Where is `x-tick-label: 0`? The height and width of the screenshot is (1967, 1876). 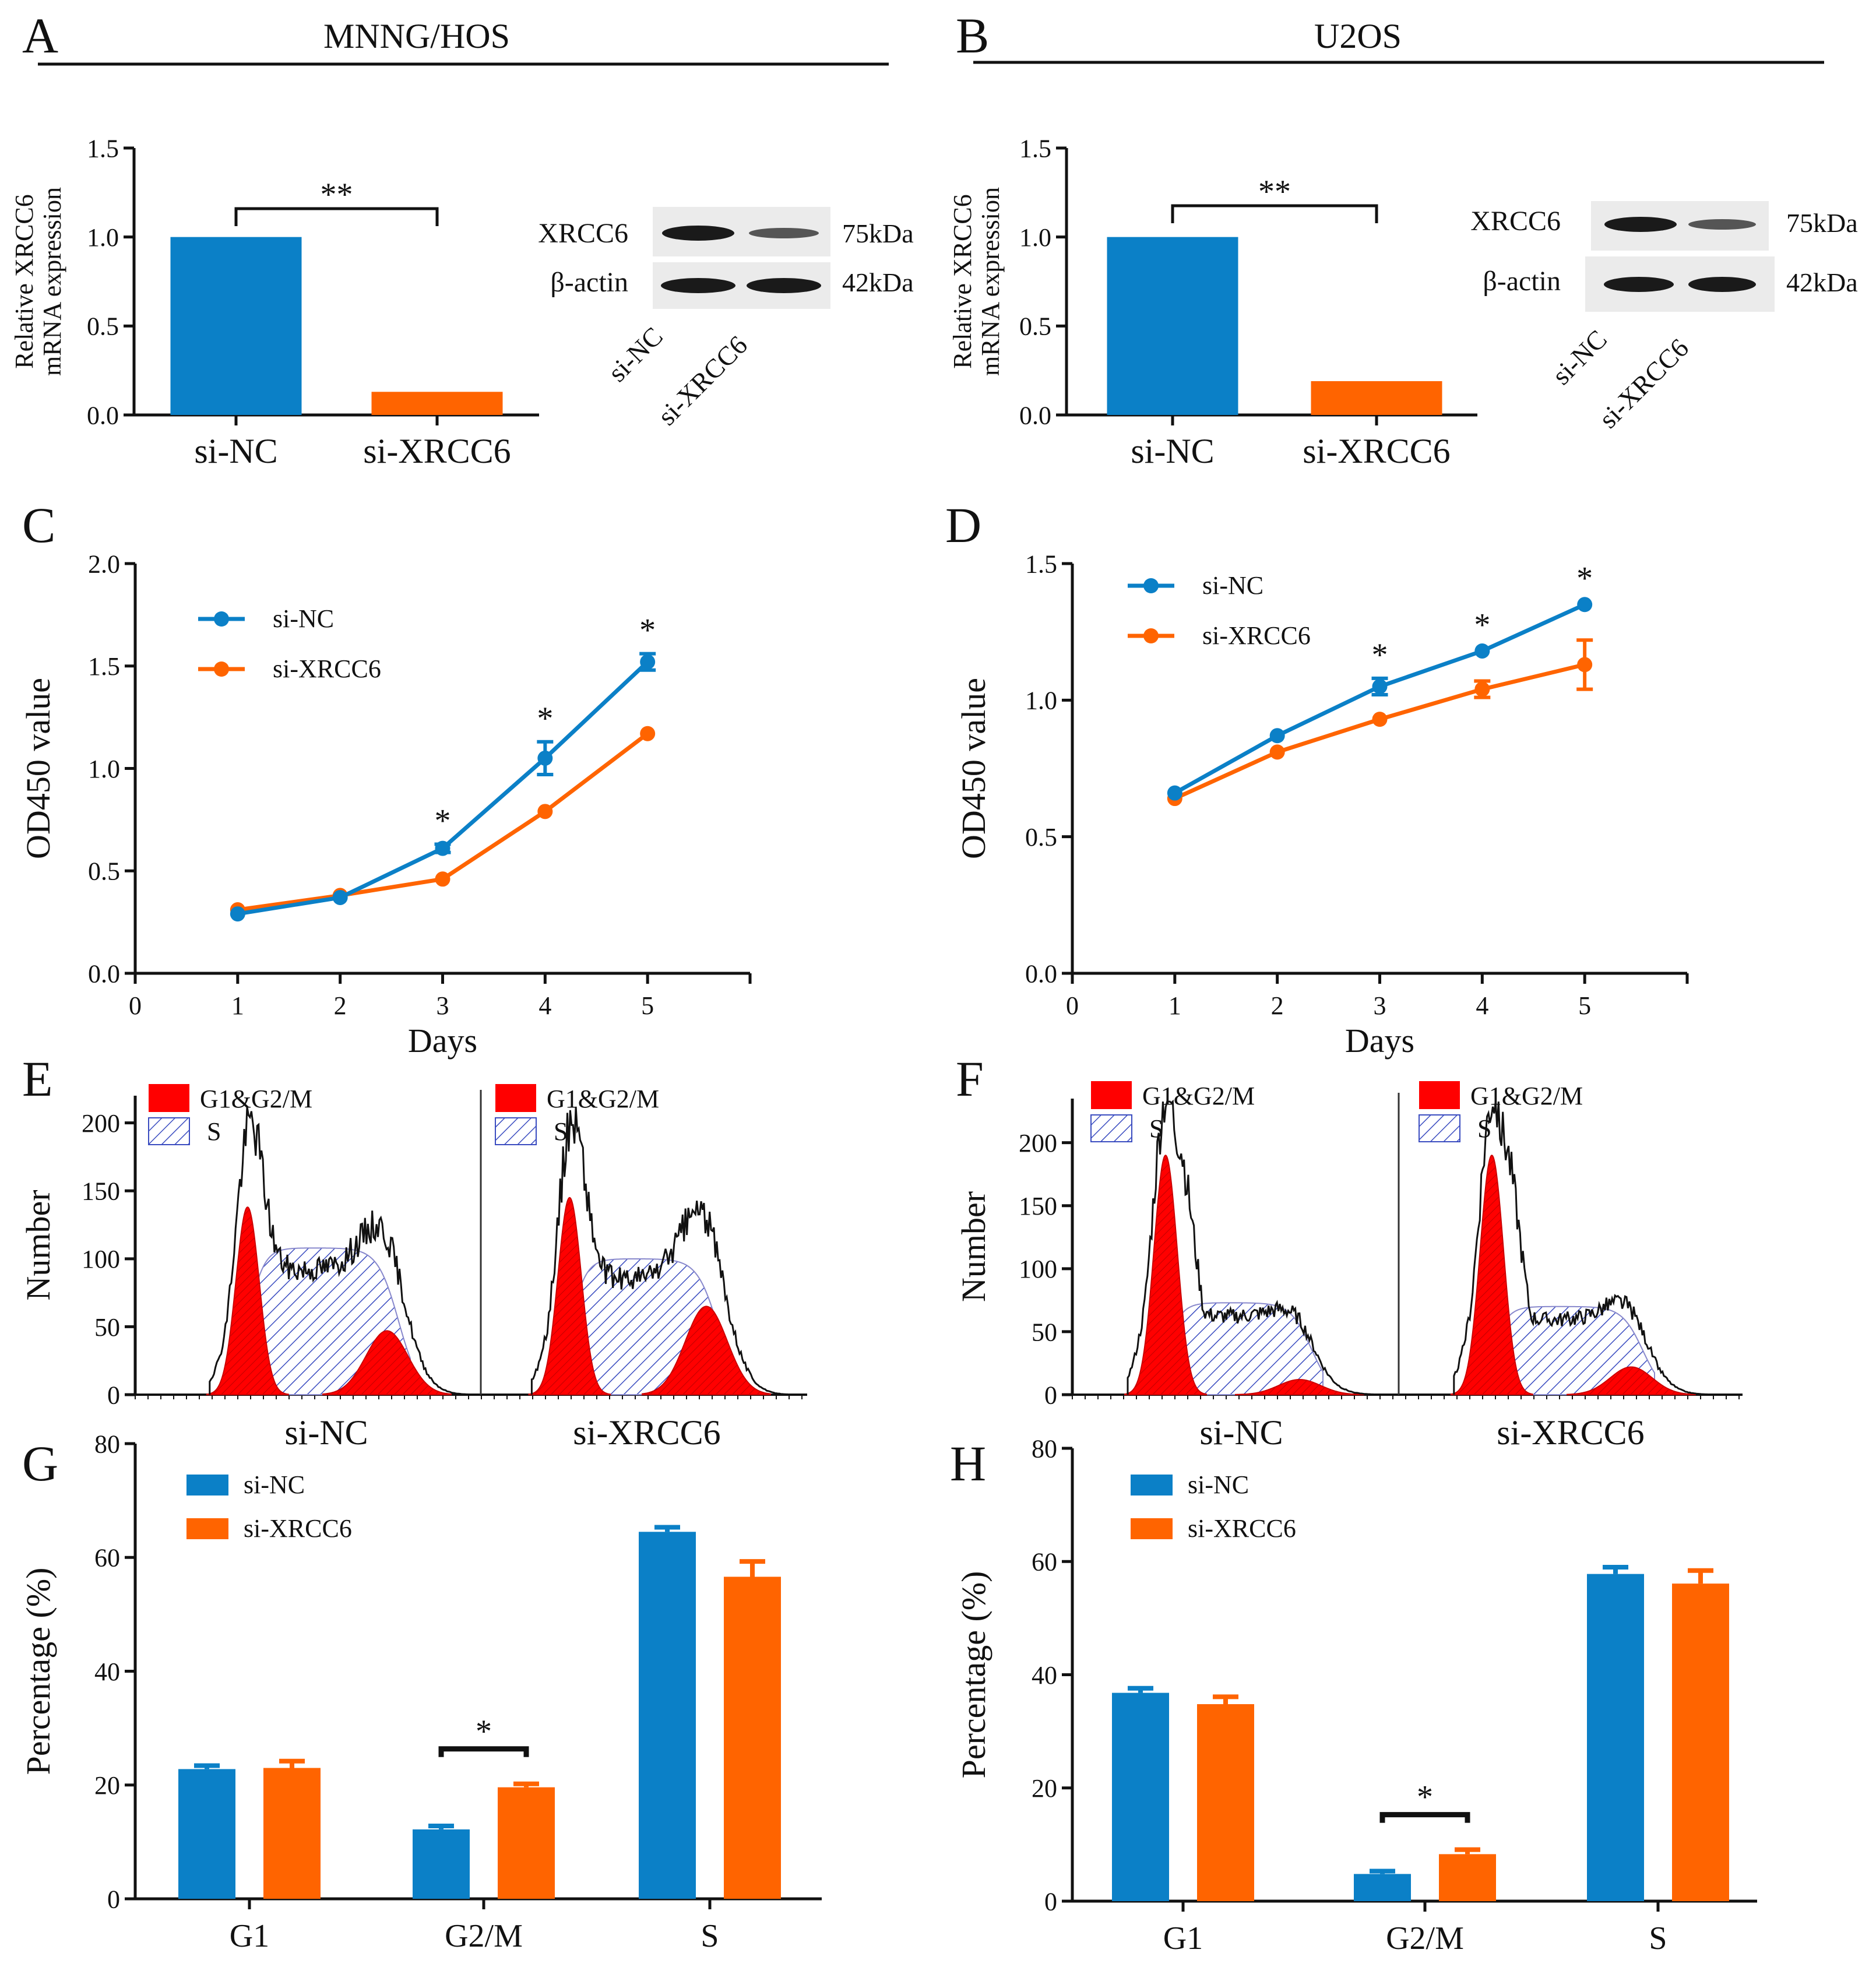 x-tick-label: 0 is located at coordinates (1072, 1005).